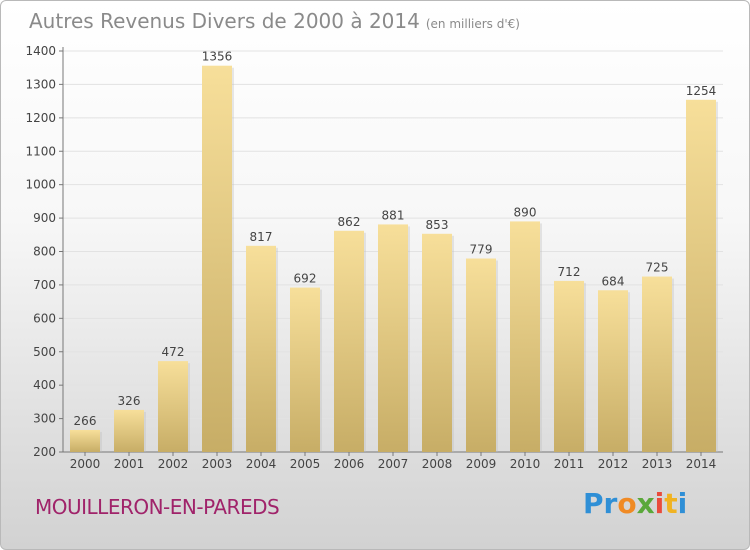  What do you see at coordinates (44, 352) in the screenshot?
I see `y-tick-label: 500` at bounding box center [44, 352].